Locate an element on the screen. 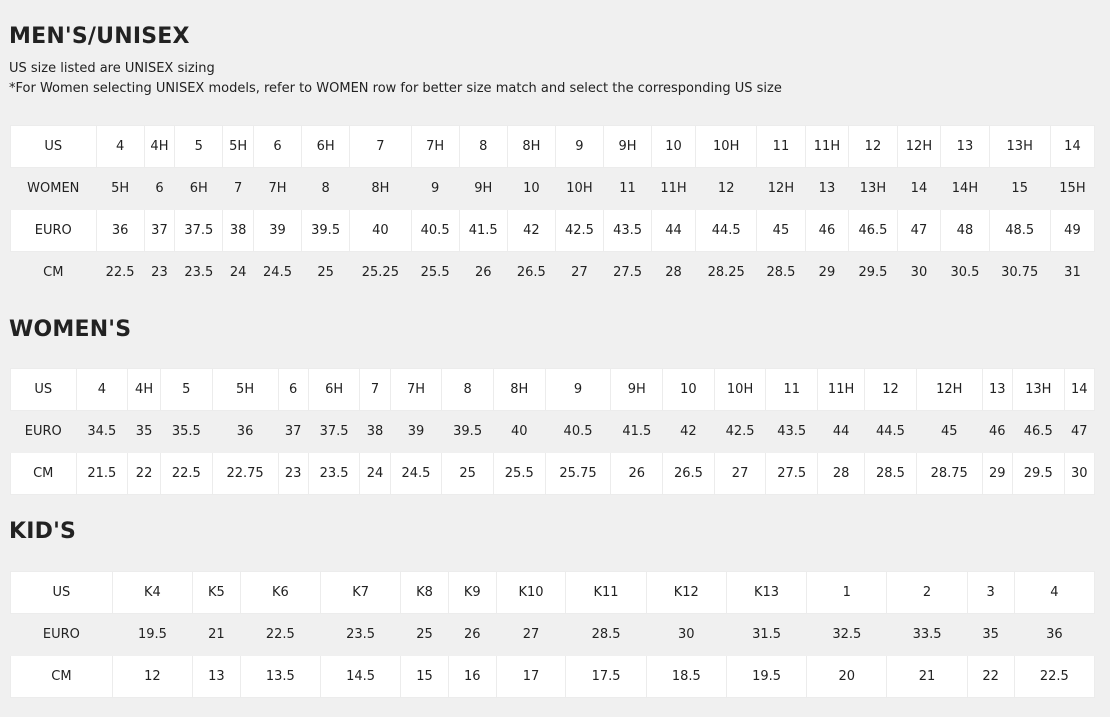 This screenshot has height=717, width=1110. size-cell: 24.5 is located at coordinates (277, 272).